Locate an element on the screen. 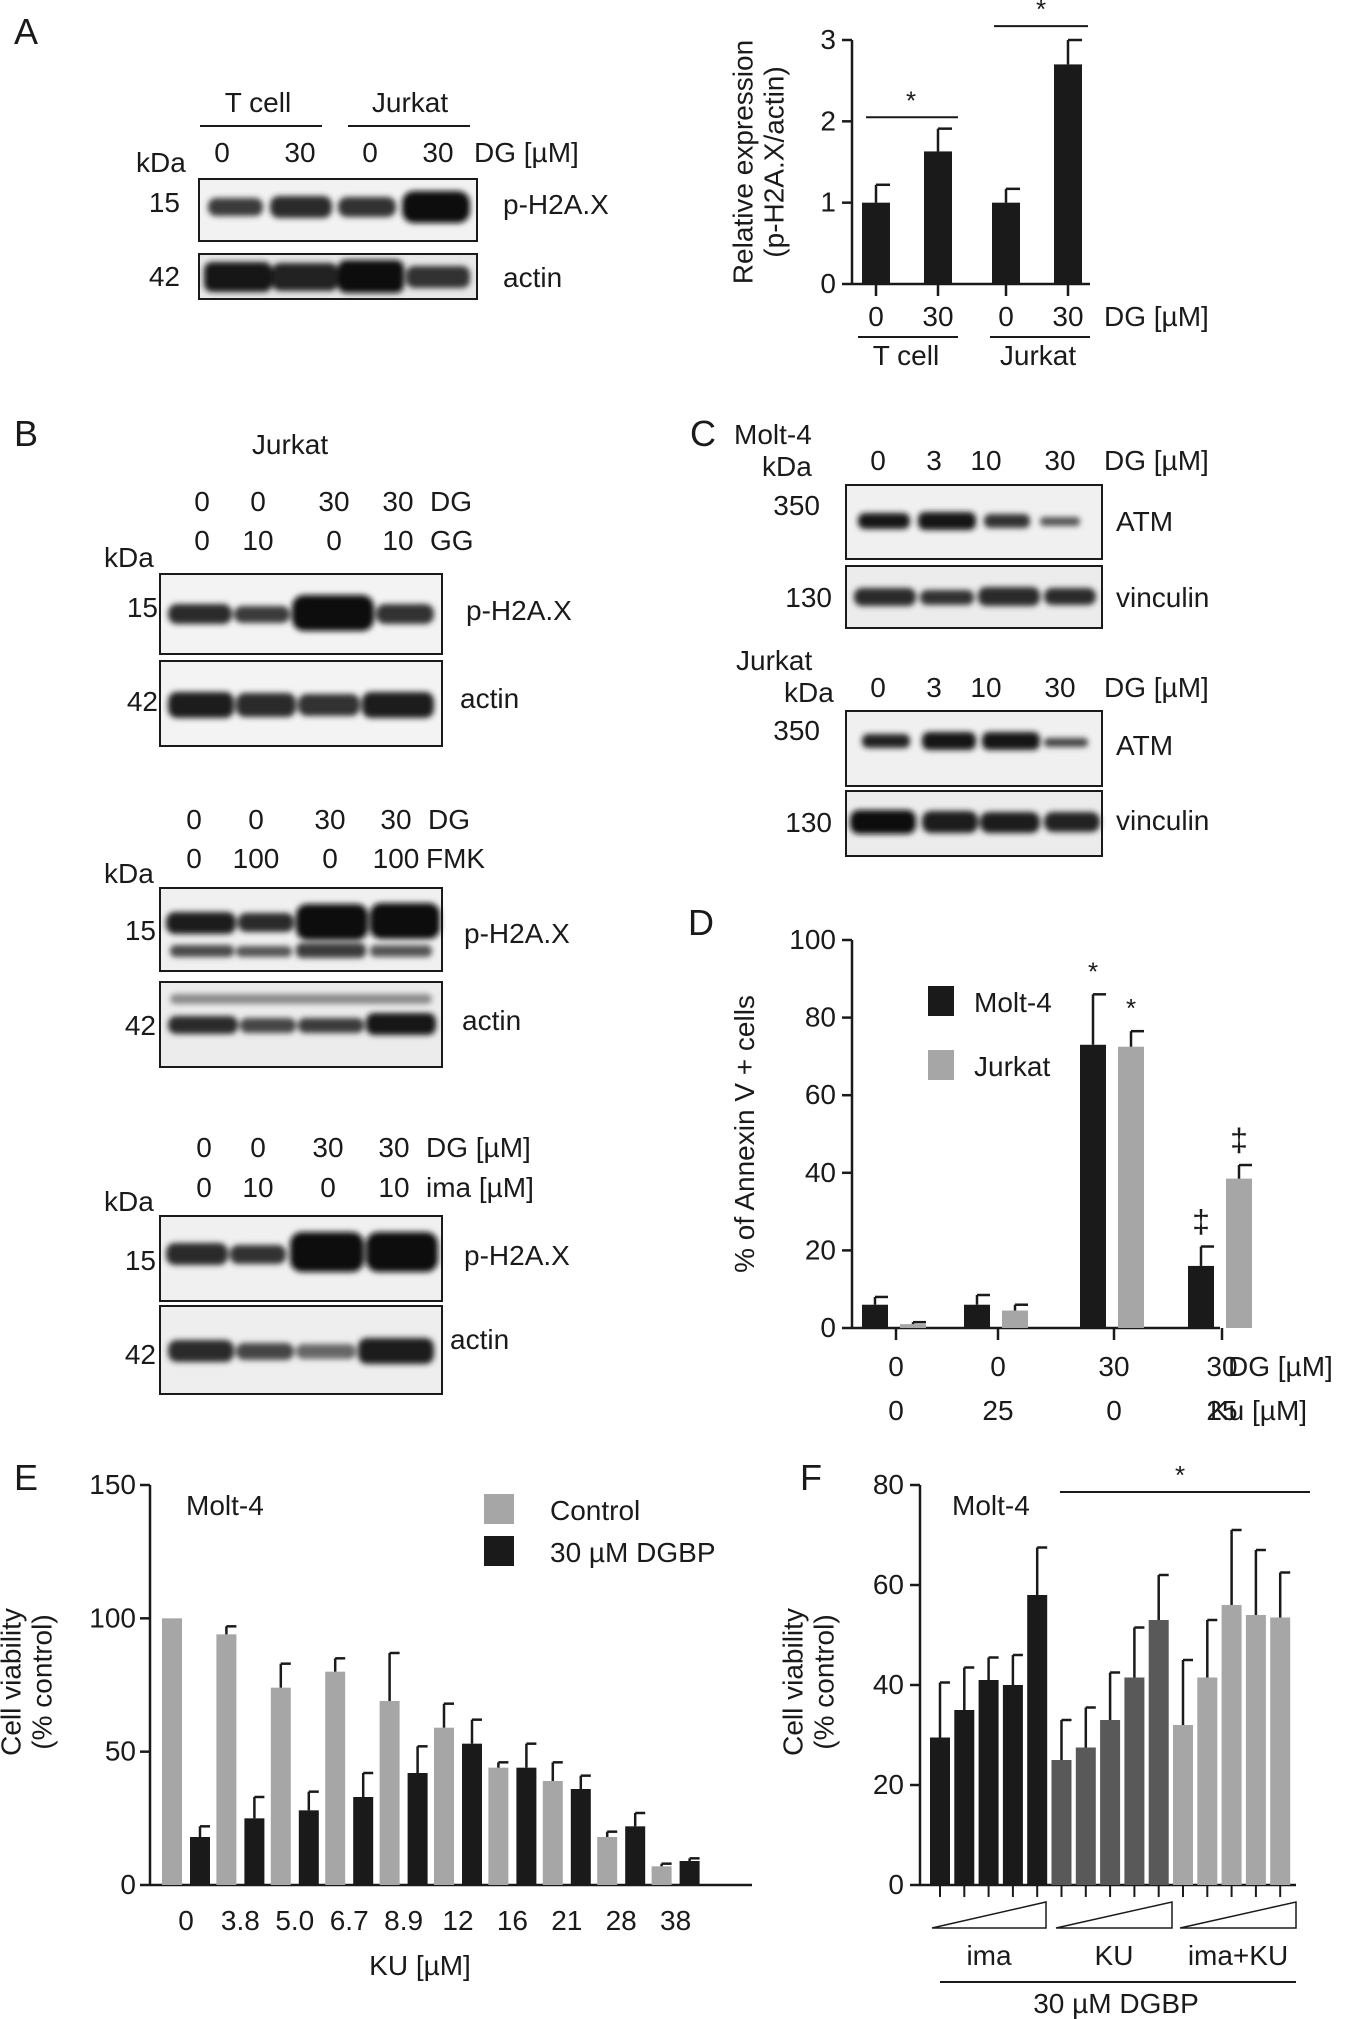 The image size is (1345, 2019). x-tick-label: 0 is located at coordinates (186, 1920).